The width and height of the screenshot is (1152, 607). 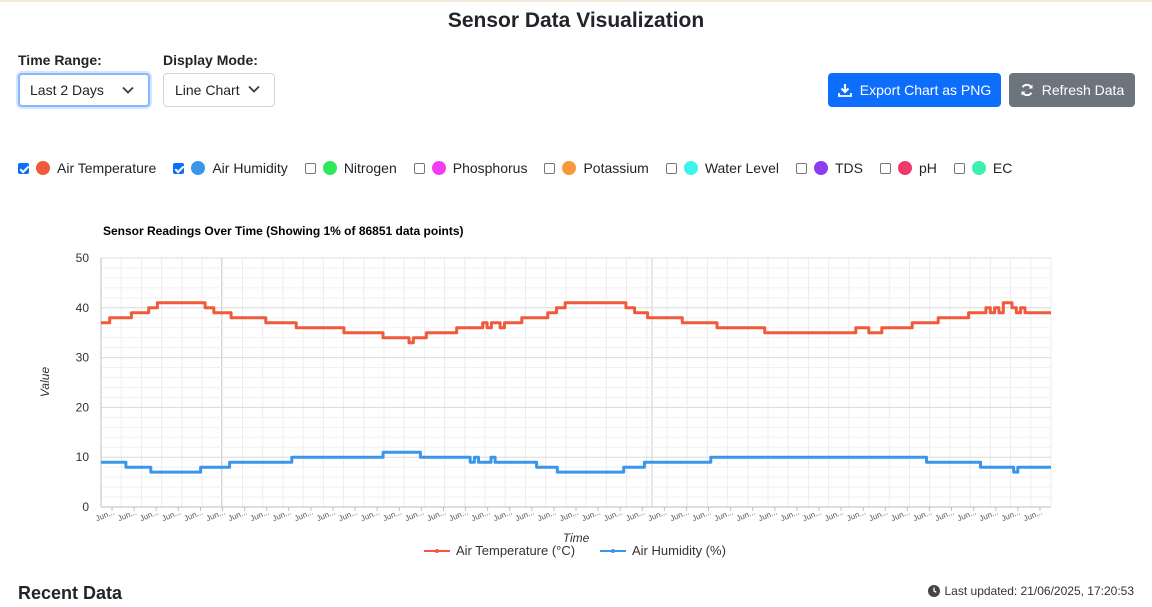 What do you see at coordinates (23, 168) in the screenshot?
I see `sensor-checkbox-air-temperature` at bounding box center [23, 168].